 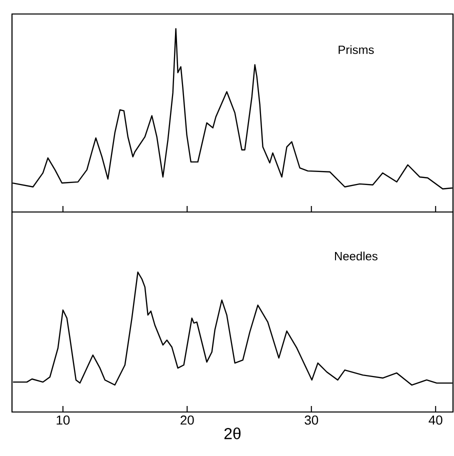 I want to click on annotation: Prisms, so click(x=356, y=49).